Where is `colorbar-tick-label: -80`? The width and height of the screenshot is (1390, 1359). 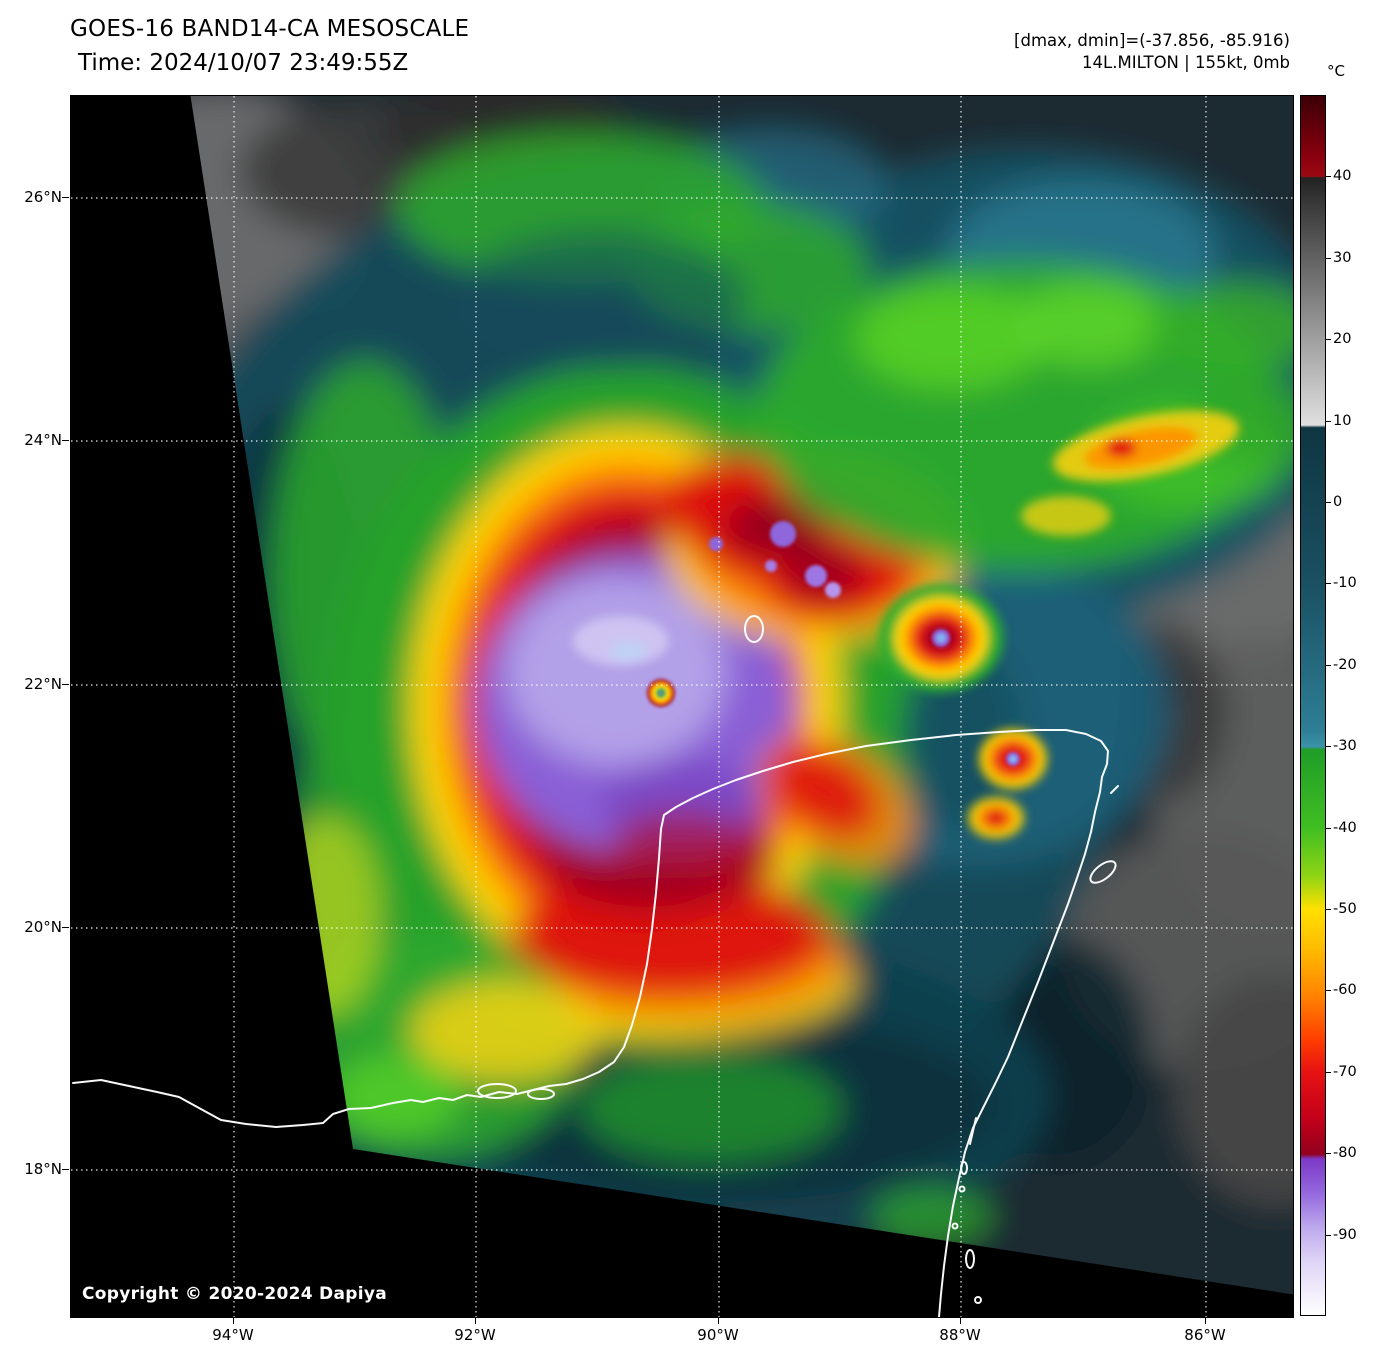
colorbar-tick-label: -80 is located at coordinates (1345, 1153).